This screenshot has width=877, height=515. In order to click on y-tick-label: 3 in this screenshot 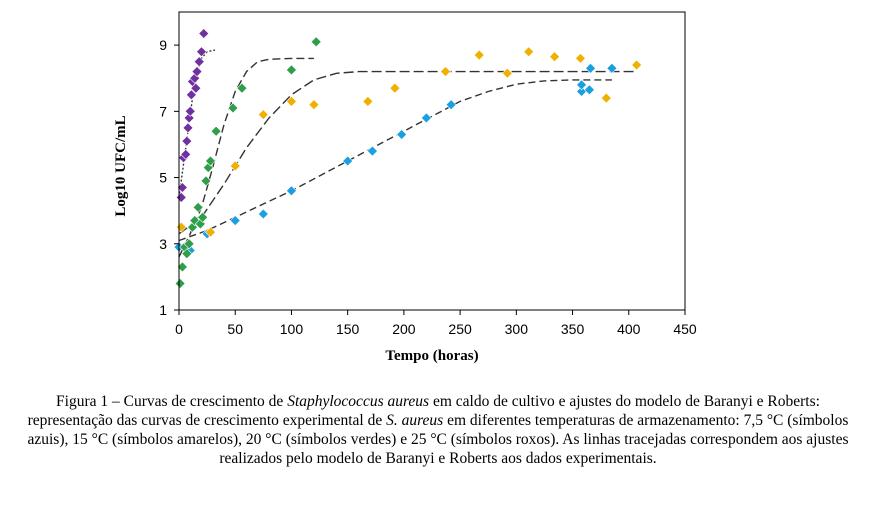, I will do `click(163, 244)`.